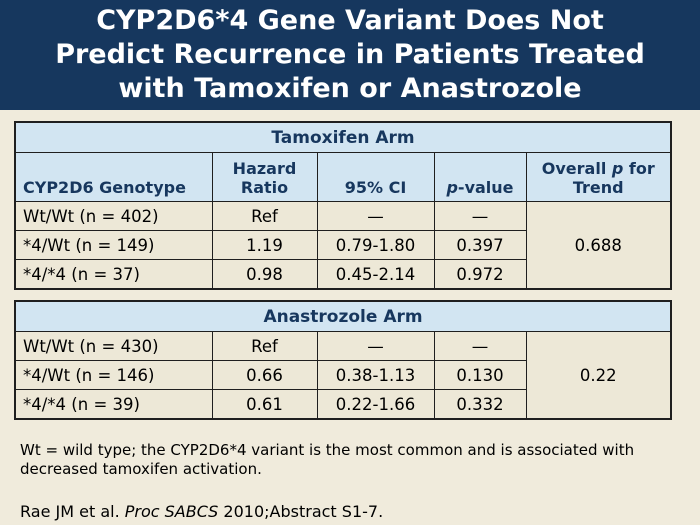  I want to click on p-value-cell: 0.130, so click(480, 375).